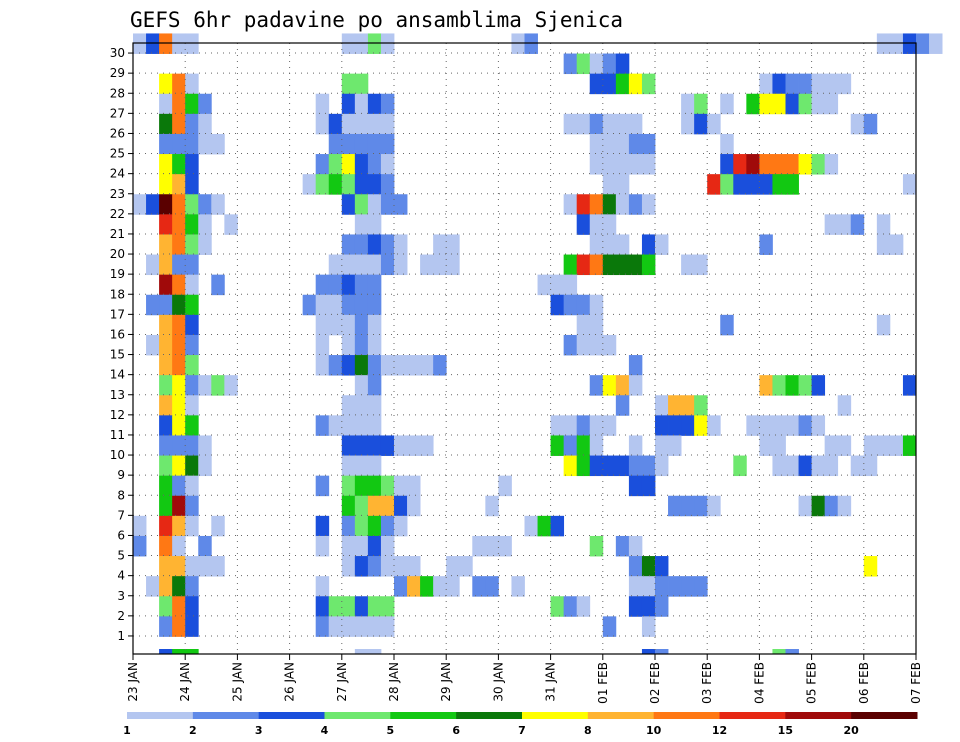 The image size is (960, 742). Describe the element at coordinates (325, 730) in the screenshot. I see `colorbar-label: 4` at that location.